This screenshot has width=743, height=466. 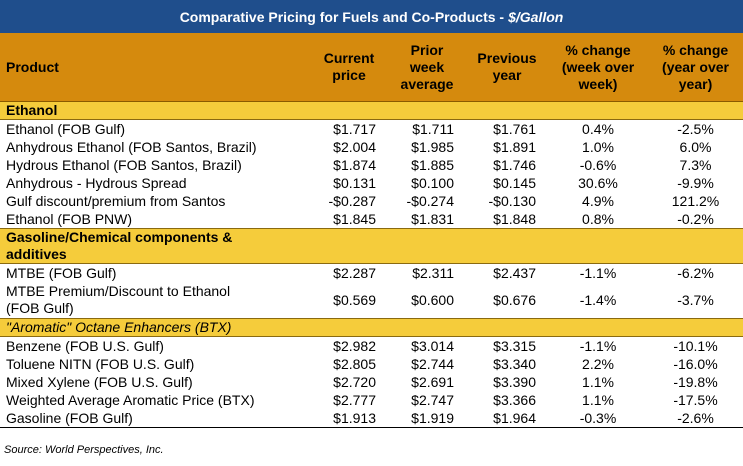 I want to click on section-label: "Aromatic" Octane Enhancers (BTX), so click(x=371, y=327).